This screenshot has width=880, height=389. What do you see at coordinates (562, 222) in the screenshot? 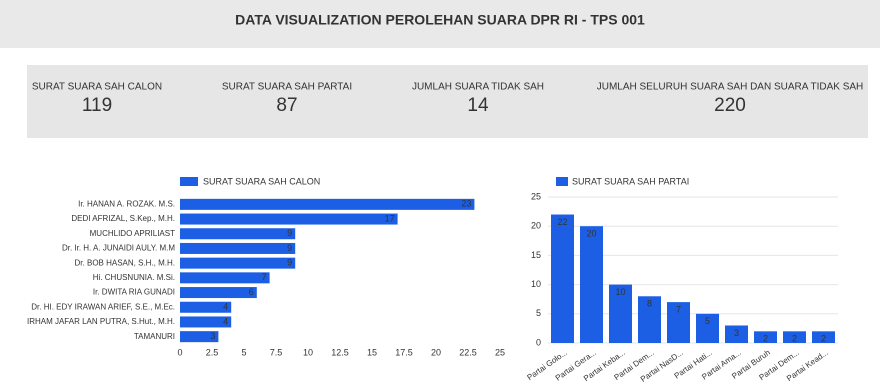
I see `data-label: 22` at bounding box center [562, 222].